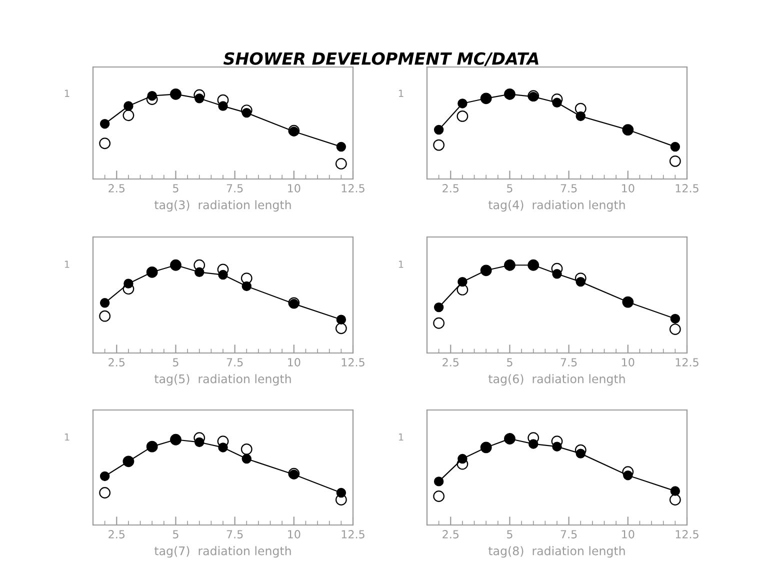  I want to click on chart-title: SHOWER DEVELOPMENT MC/DATA, so click(380, 59).